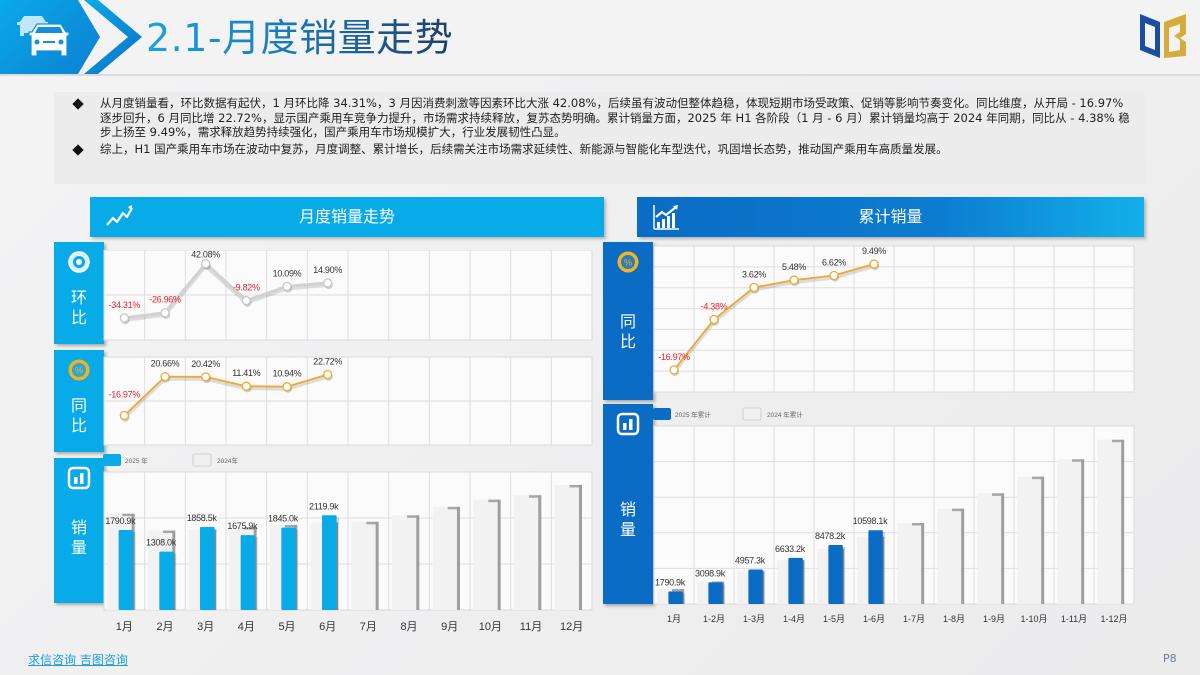  What do you see at coordinates (408, 627) in the screenshot?
I see `svg-text: 8月` at bounding box center [408, 627].